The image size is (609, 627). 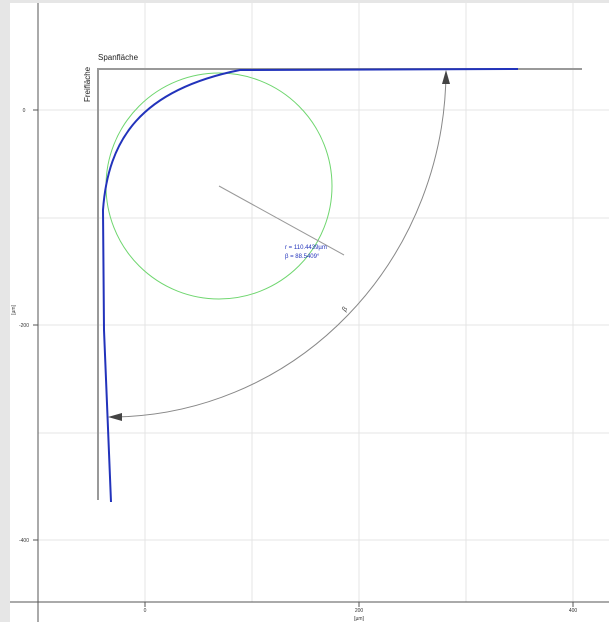 What do you see at coordinates (573, 611) in the screenshot?
I see `x-tick-label: 400` at bounding box center [573, 611].